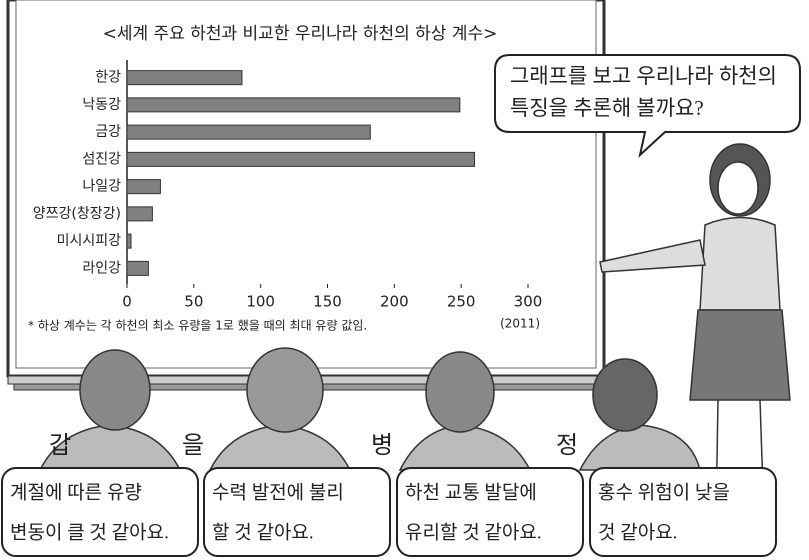 The image size is (809, 560). What do you see at coordinates (520, 324) in the screenshot?
I see `chart-year: (2011)` at bounding box center [520, 324].